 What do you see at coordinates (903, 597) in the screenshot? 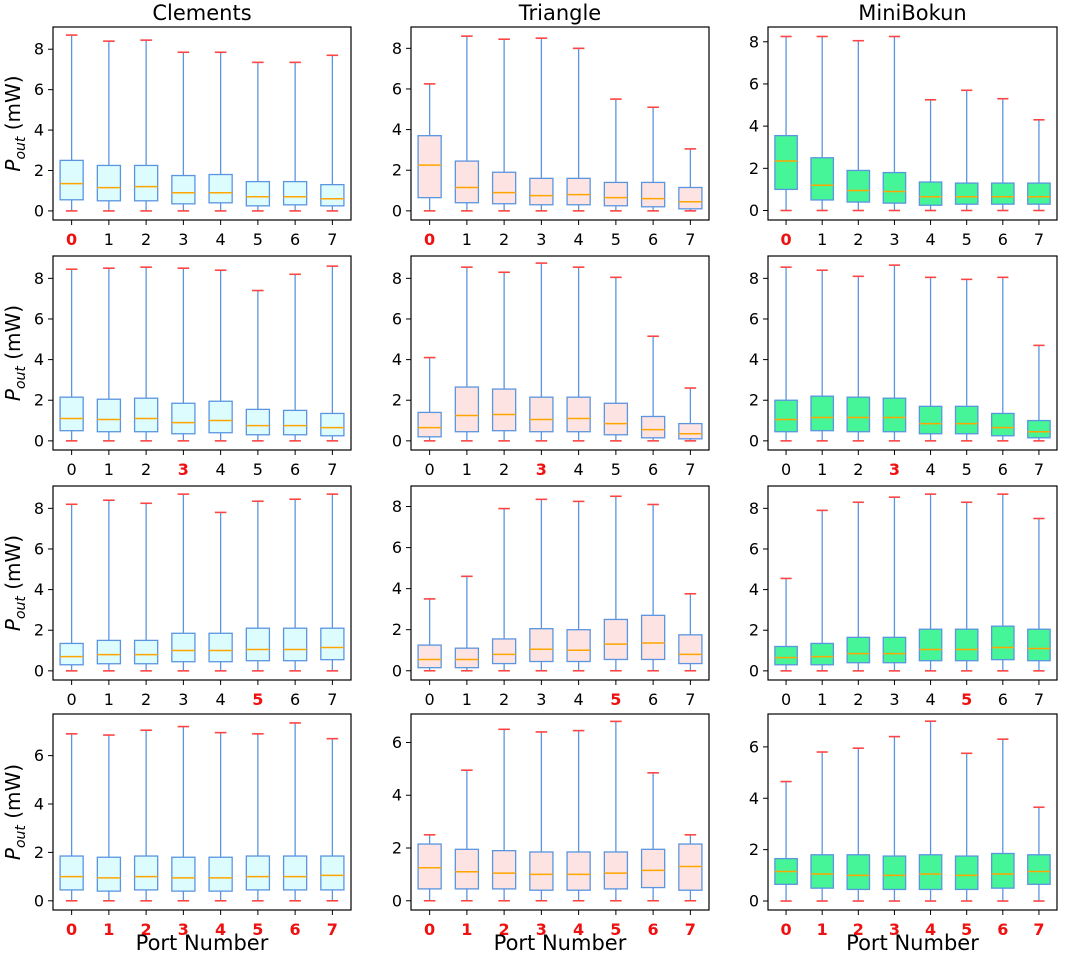
I see `subplot-2-2: 0 2 4 6 8 0 1 2 3 4 5 6 7` at bounding box center [903, 597].